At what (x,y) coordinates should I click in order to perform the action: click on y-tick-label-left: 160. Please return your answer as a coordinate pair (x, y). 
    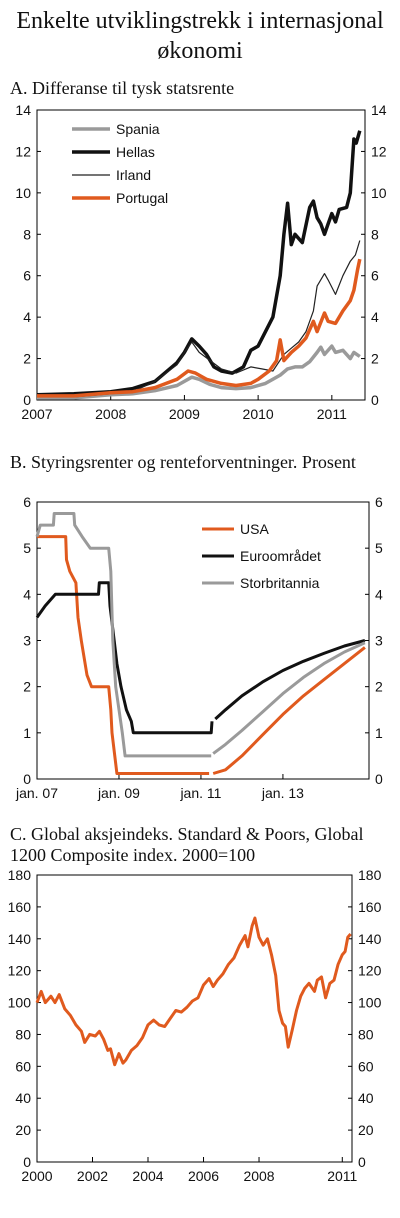
    Looking at the image, I should click on (20, 907).